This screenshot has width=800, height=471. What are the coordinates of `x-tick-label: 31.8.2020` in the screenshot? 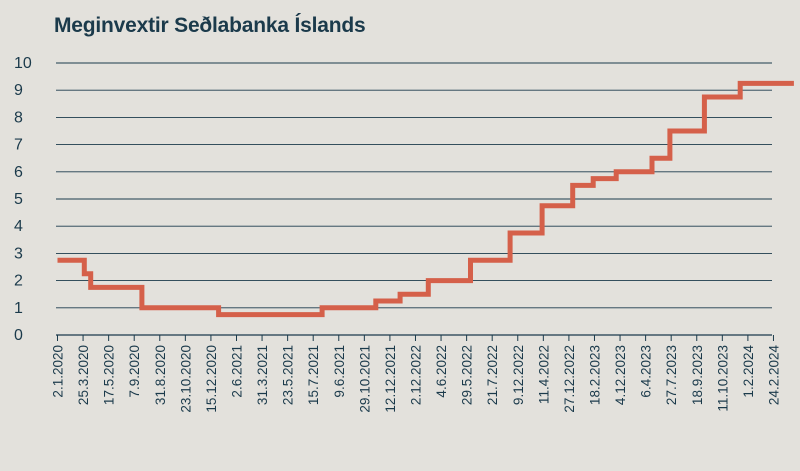 It's located at (160, 375).